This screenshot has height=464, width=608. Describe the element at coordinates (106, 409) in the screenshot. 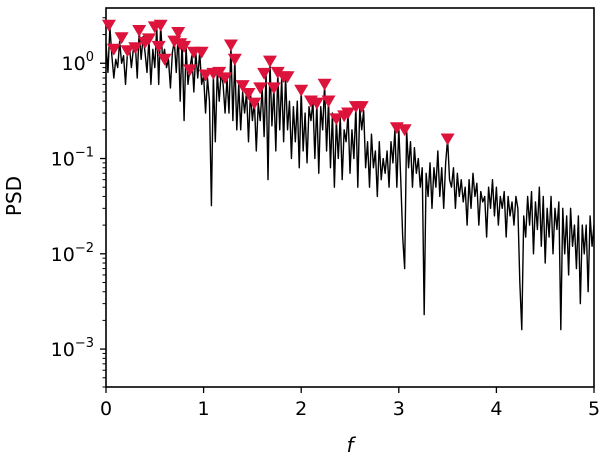

I see `x-tick-label: 0` at that location.